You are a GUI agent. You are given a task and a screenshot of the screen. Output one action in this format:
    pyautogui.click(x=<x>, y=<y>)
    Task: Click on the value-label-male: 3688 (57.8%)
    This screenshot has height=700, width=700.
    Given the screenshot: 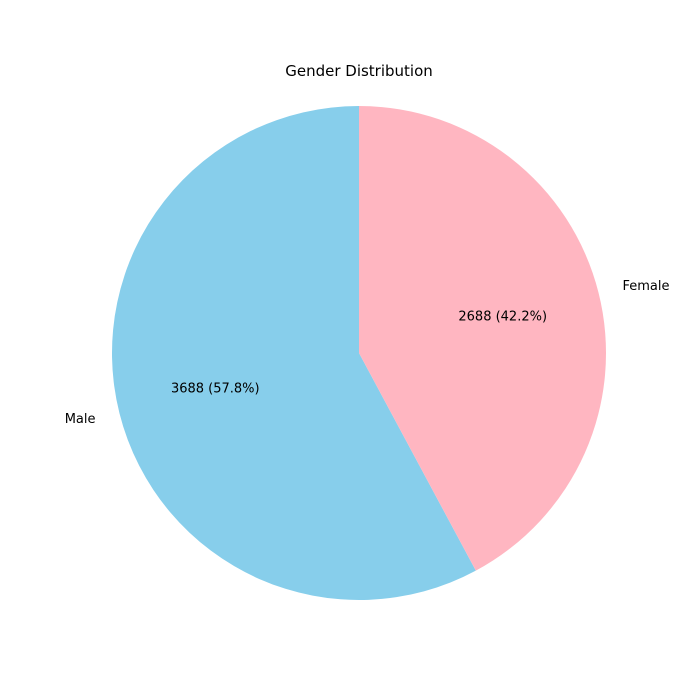 What is the action you would take?
    pyautogui.click(x=215, y=389)
    